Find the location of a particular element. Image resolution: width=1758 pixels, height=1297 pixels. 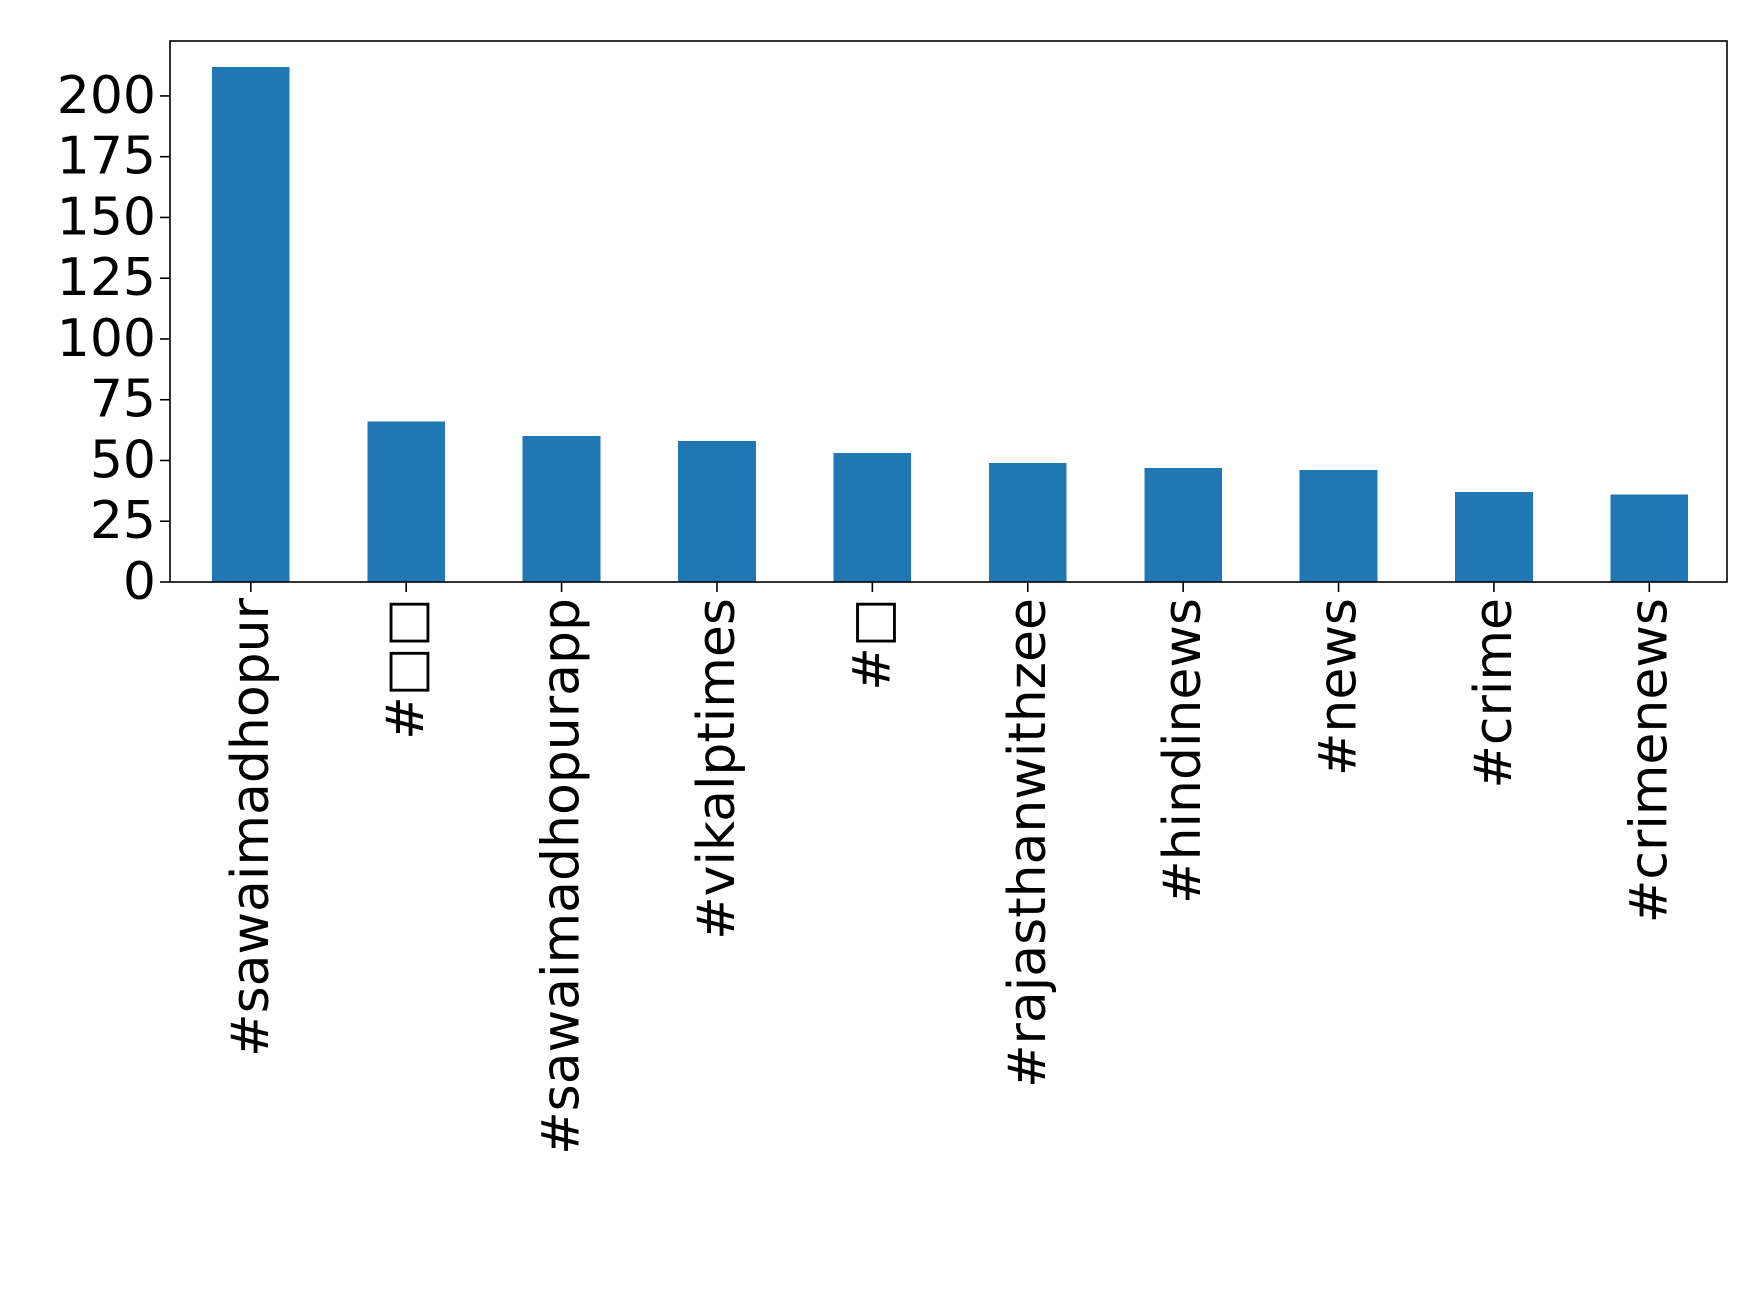

x-tick-label: #□□ is located at coordinates (406, 669).